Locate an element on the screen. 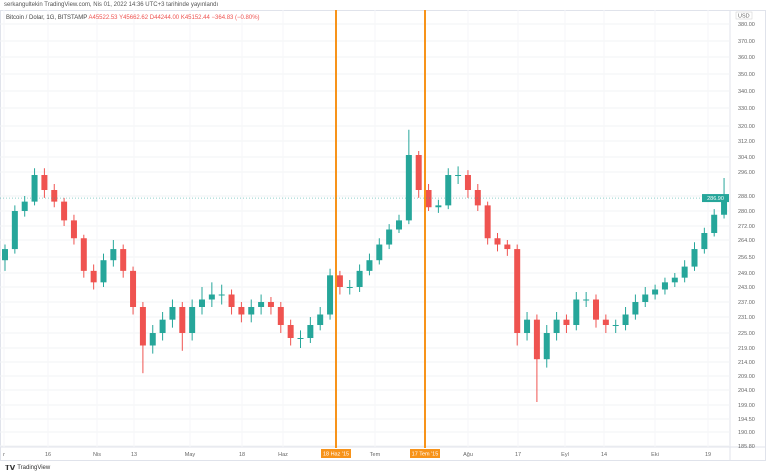  x-tick-label: r is located at coordinates (4, 455).